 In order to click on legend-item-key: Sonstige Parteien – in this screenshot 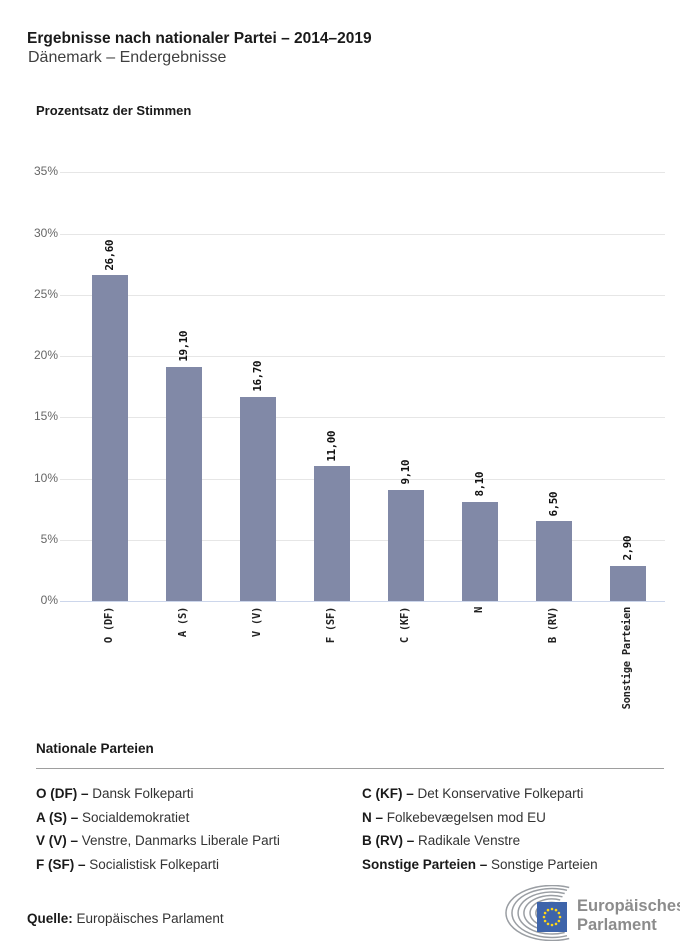, I will do `click(427, 864)`.